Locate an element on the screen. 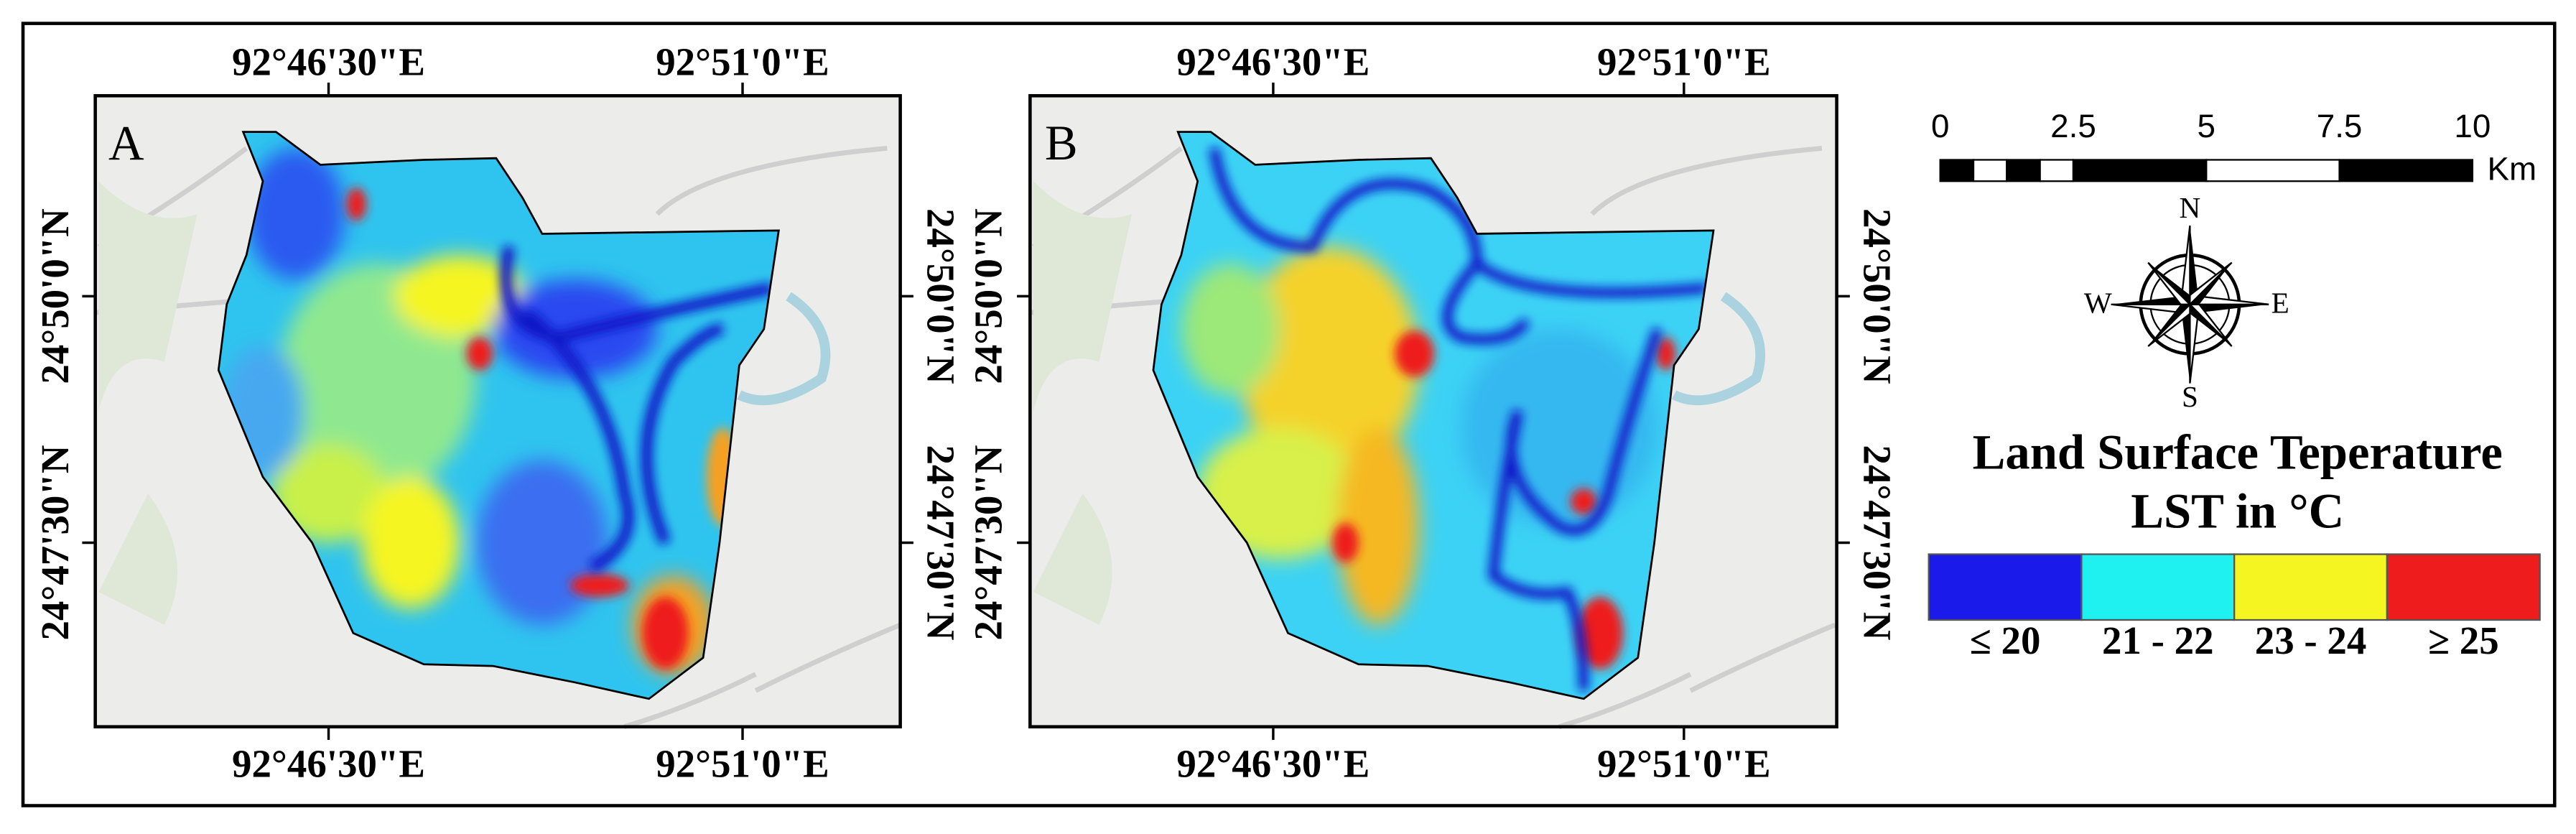 This screenshot has width=2576, height=834. aoi-outline is located at coordinates (499, 415).